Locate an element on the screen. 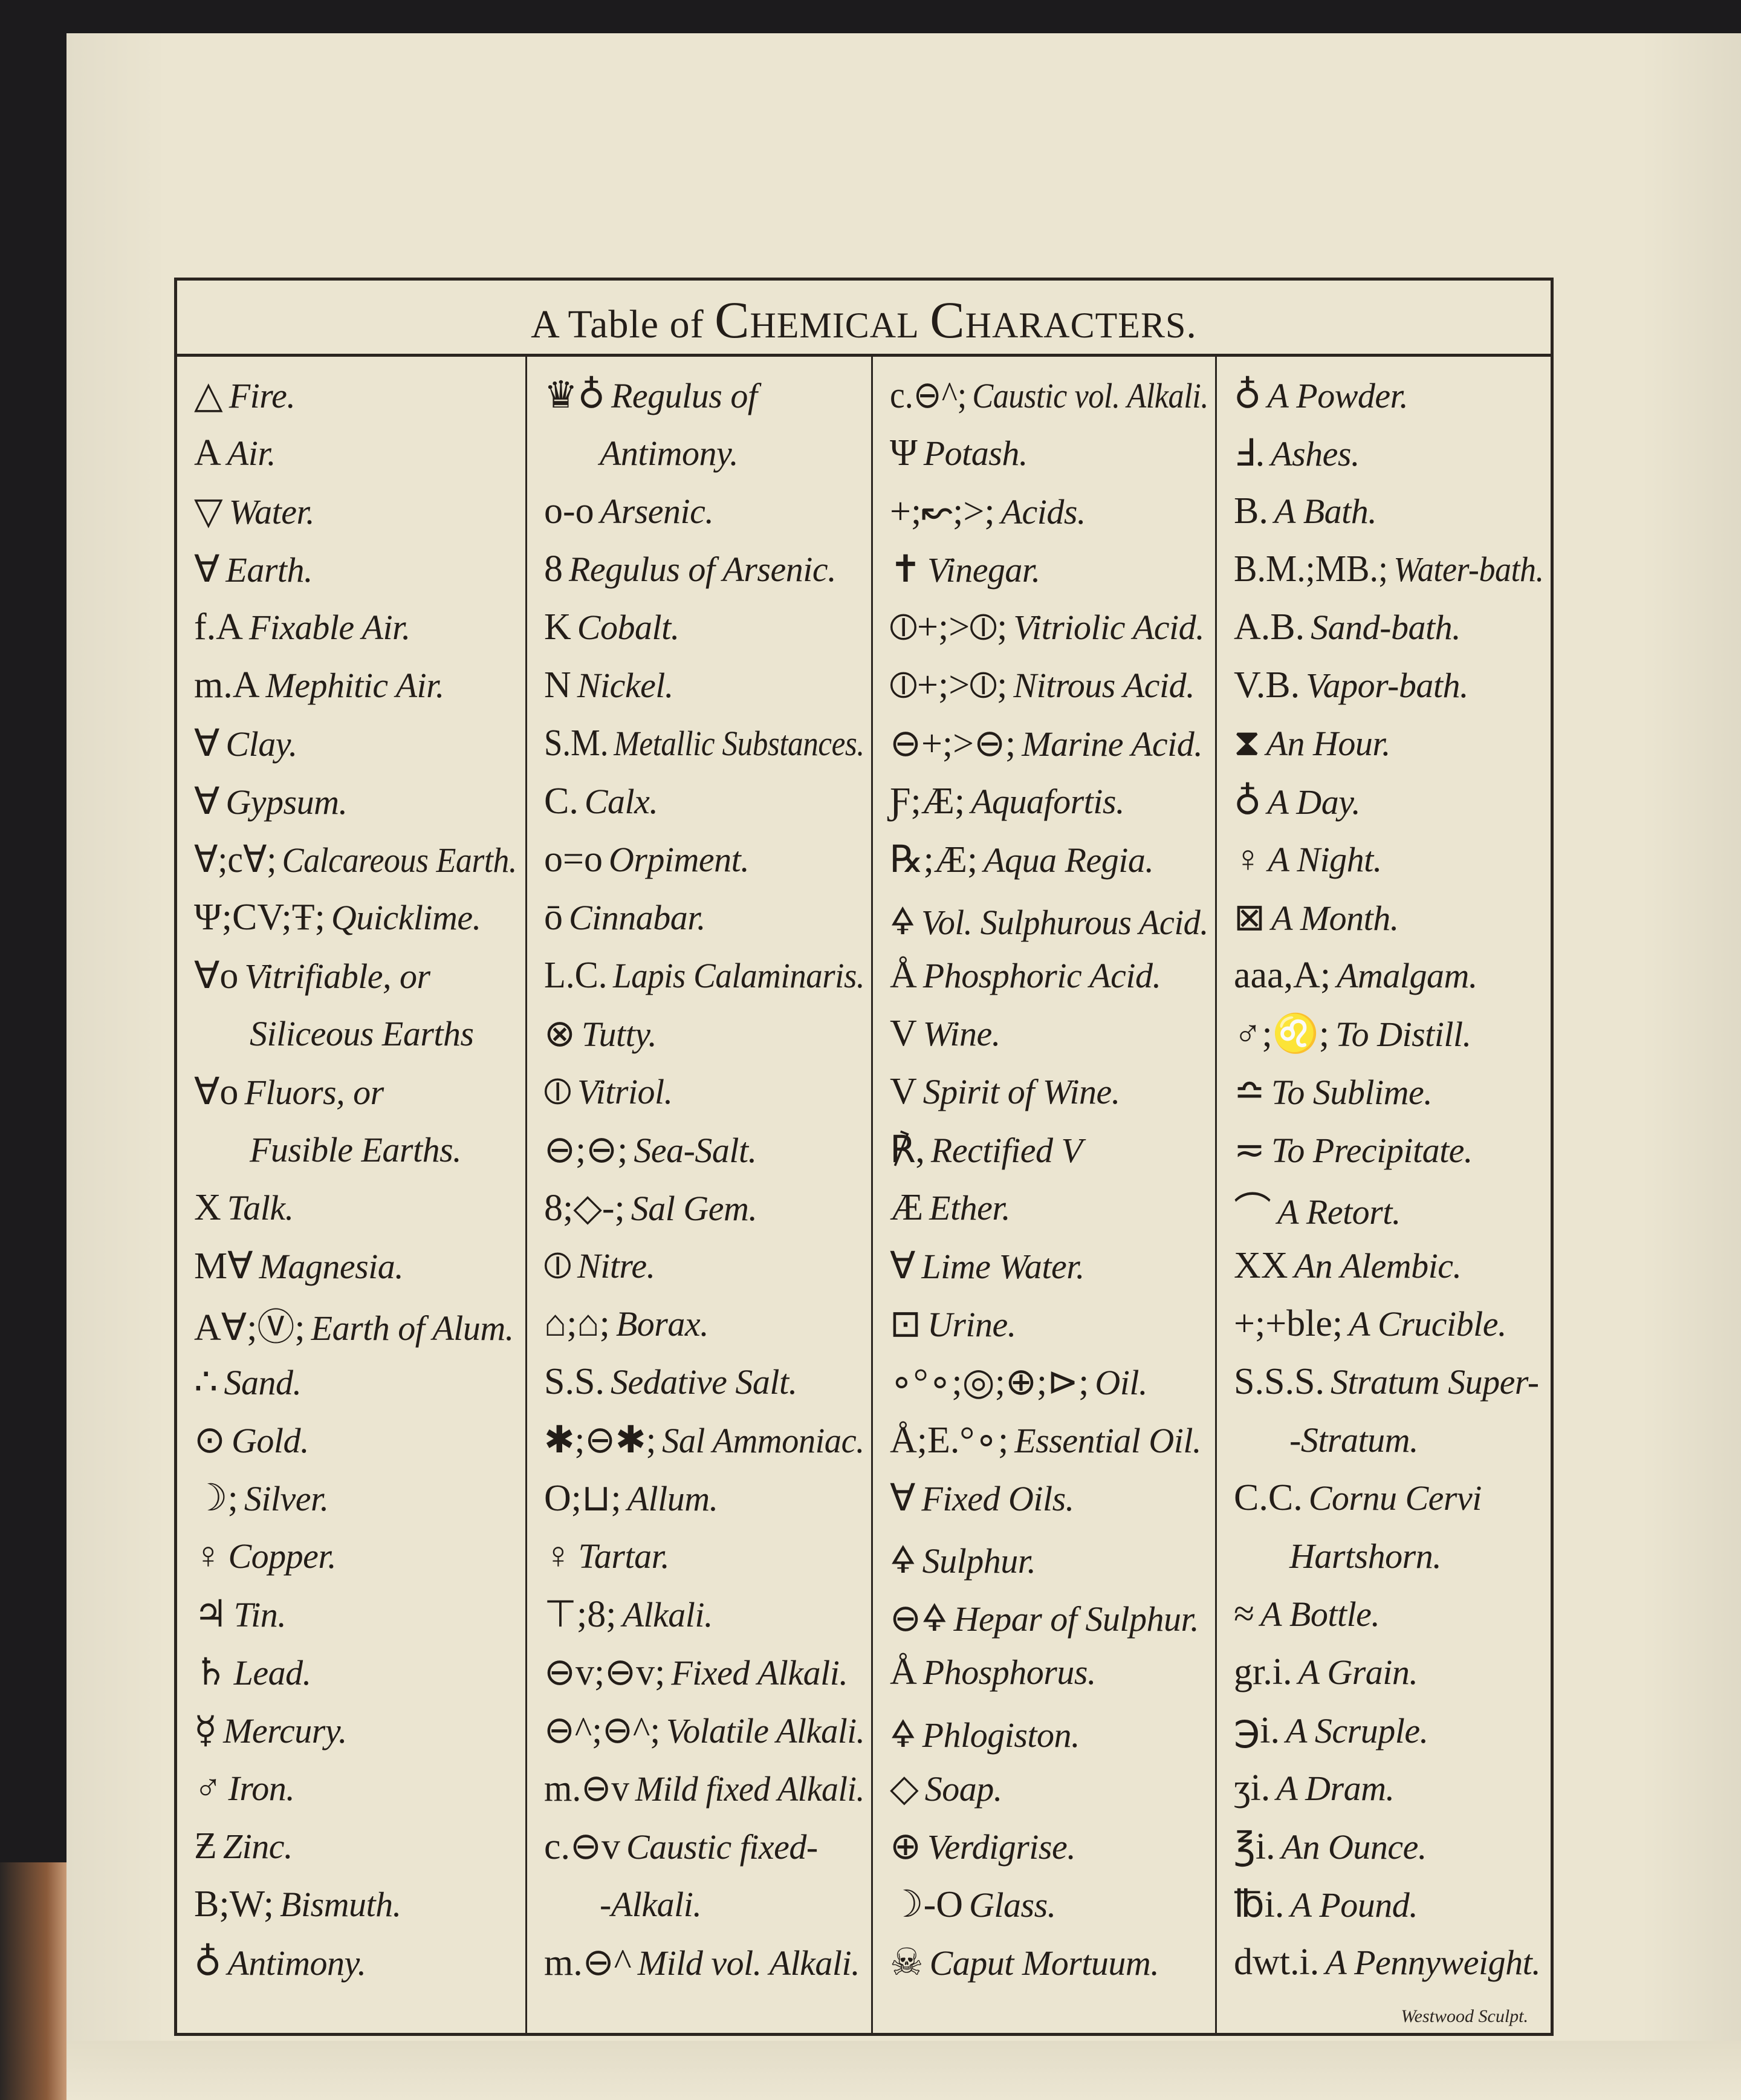 Image resolution: width=1741 pixels, height=2100 pixels. entry-content: ♃ Tin. is located at coordinates (241, 1613).